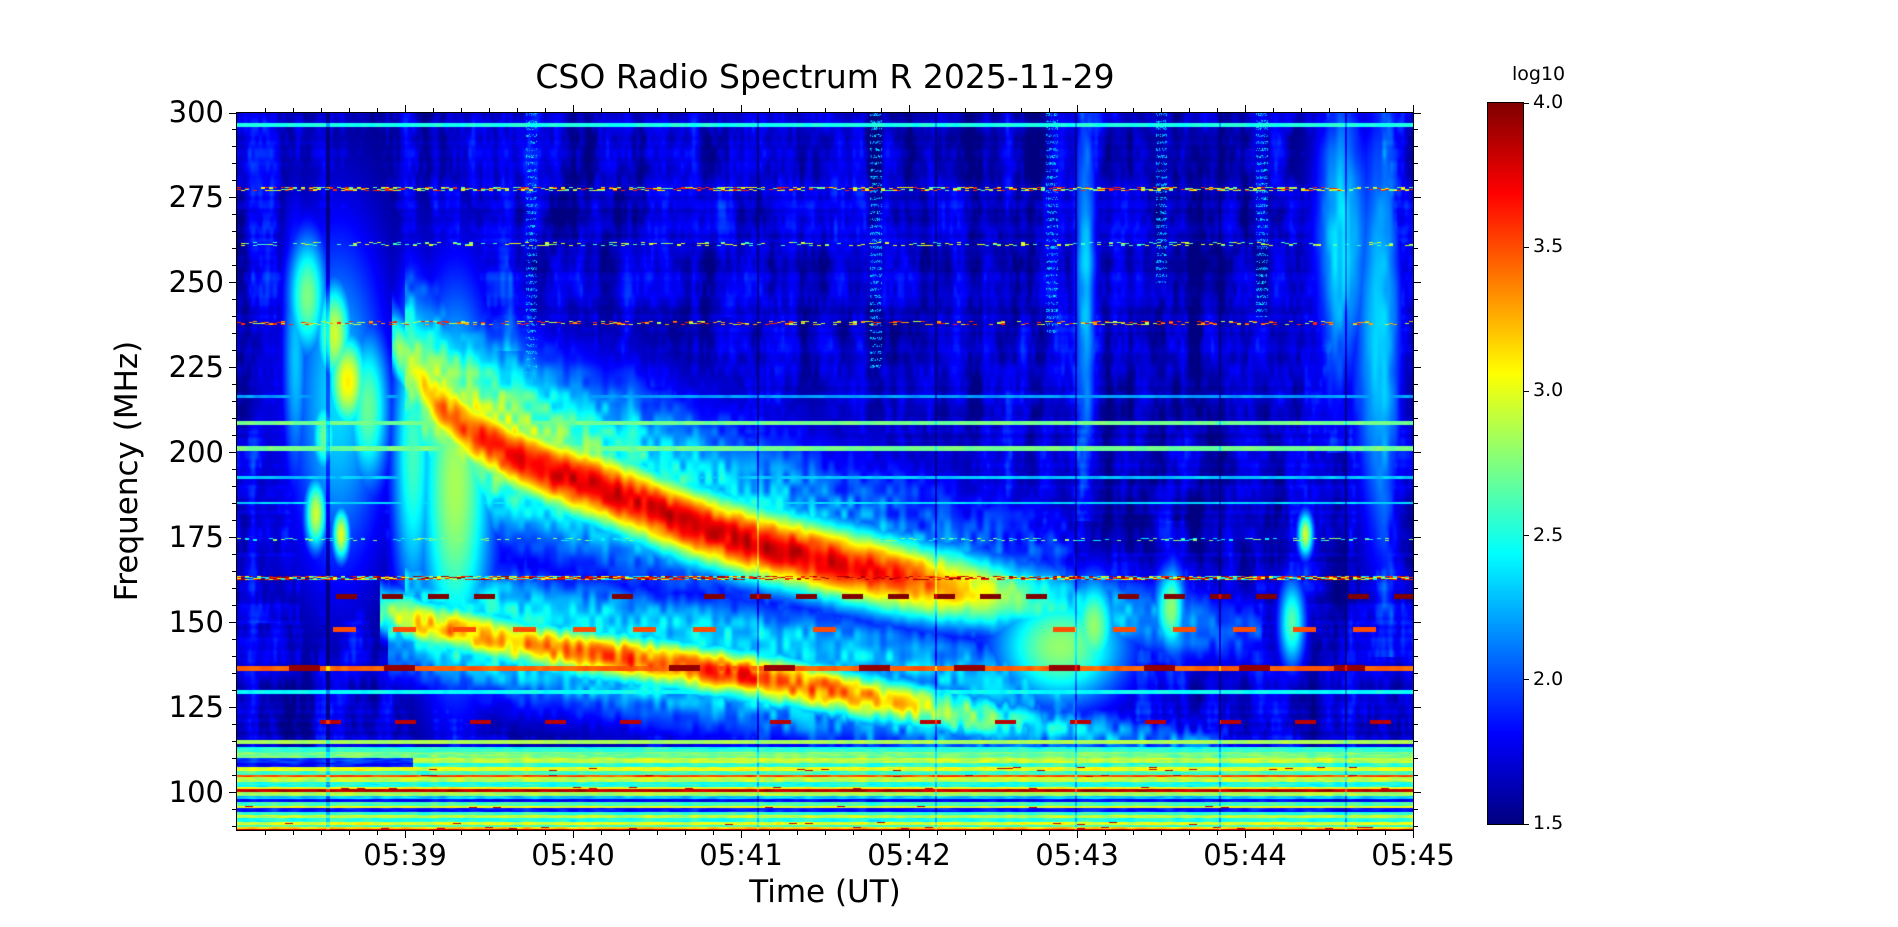  What do you see at coordinates (1548, 390) in the screenshot?
I see `colorbar-tick-label: 3.0` at bounding box center [1548, 390].